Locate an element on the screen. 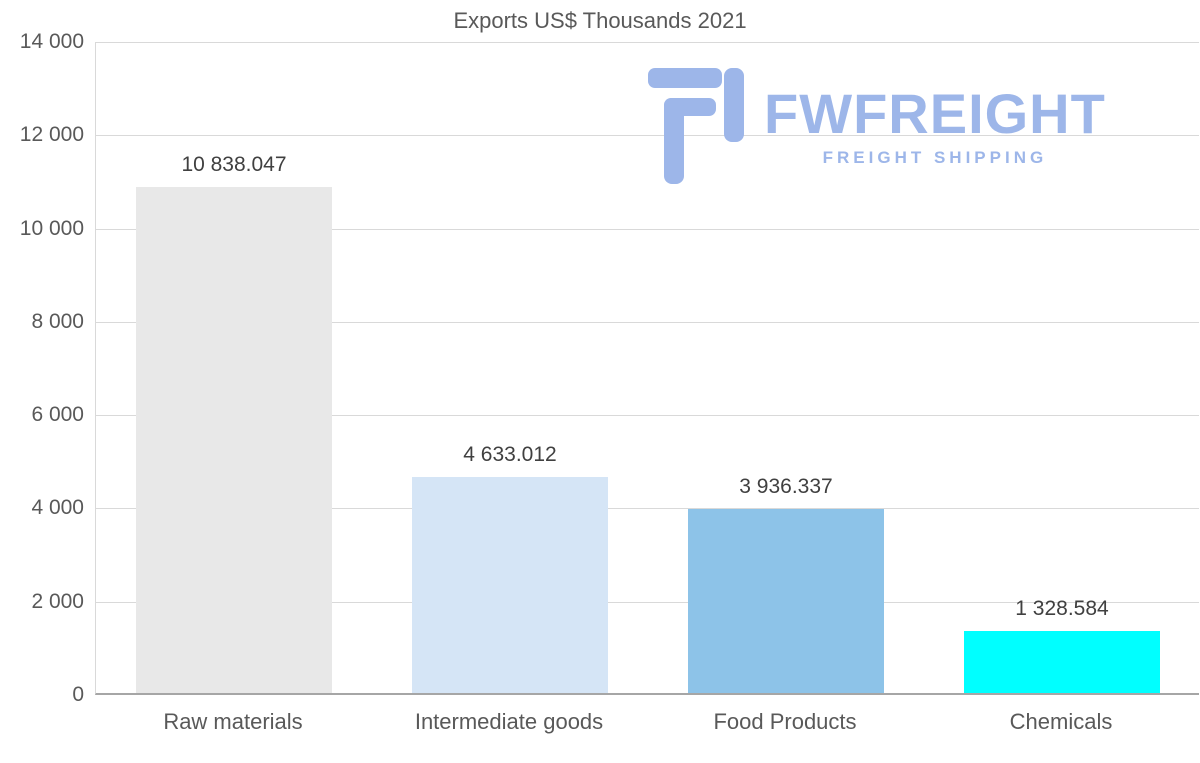  y-axis-tick-label: 6 000 is located at coordinates (57, 415).